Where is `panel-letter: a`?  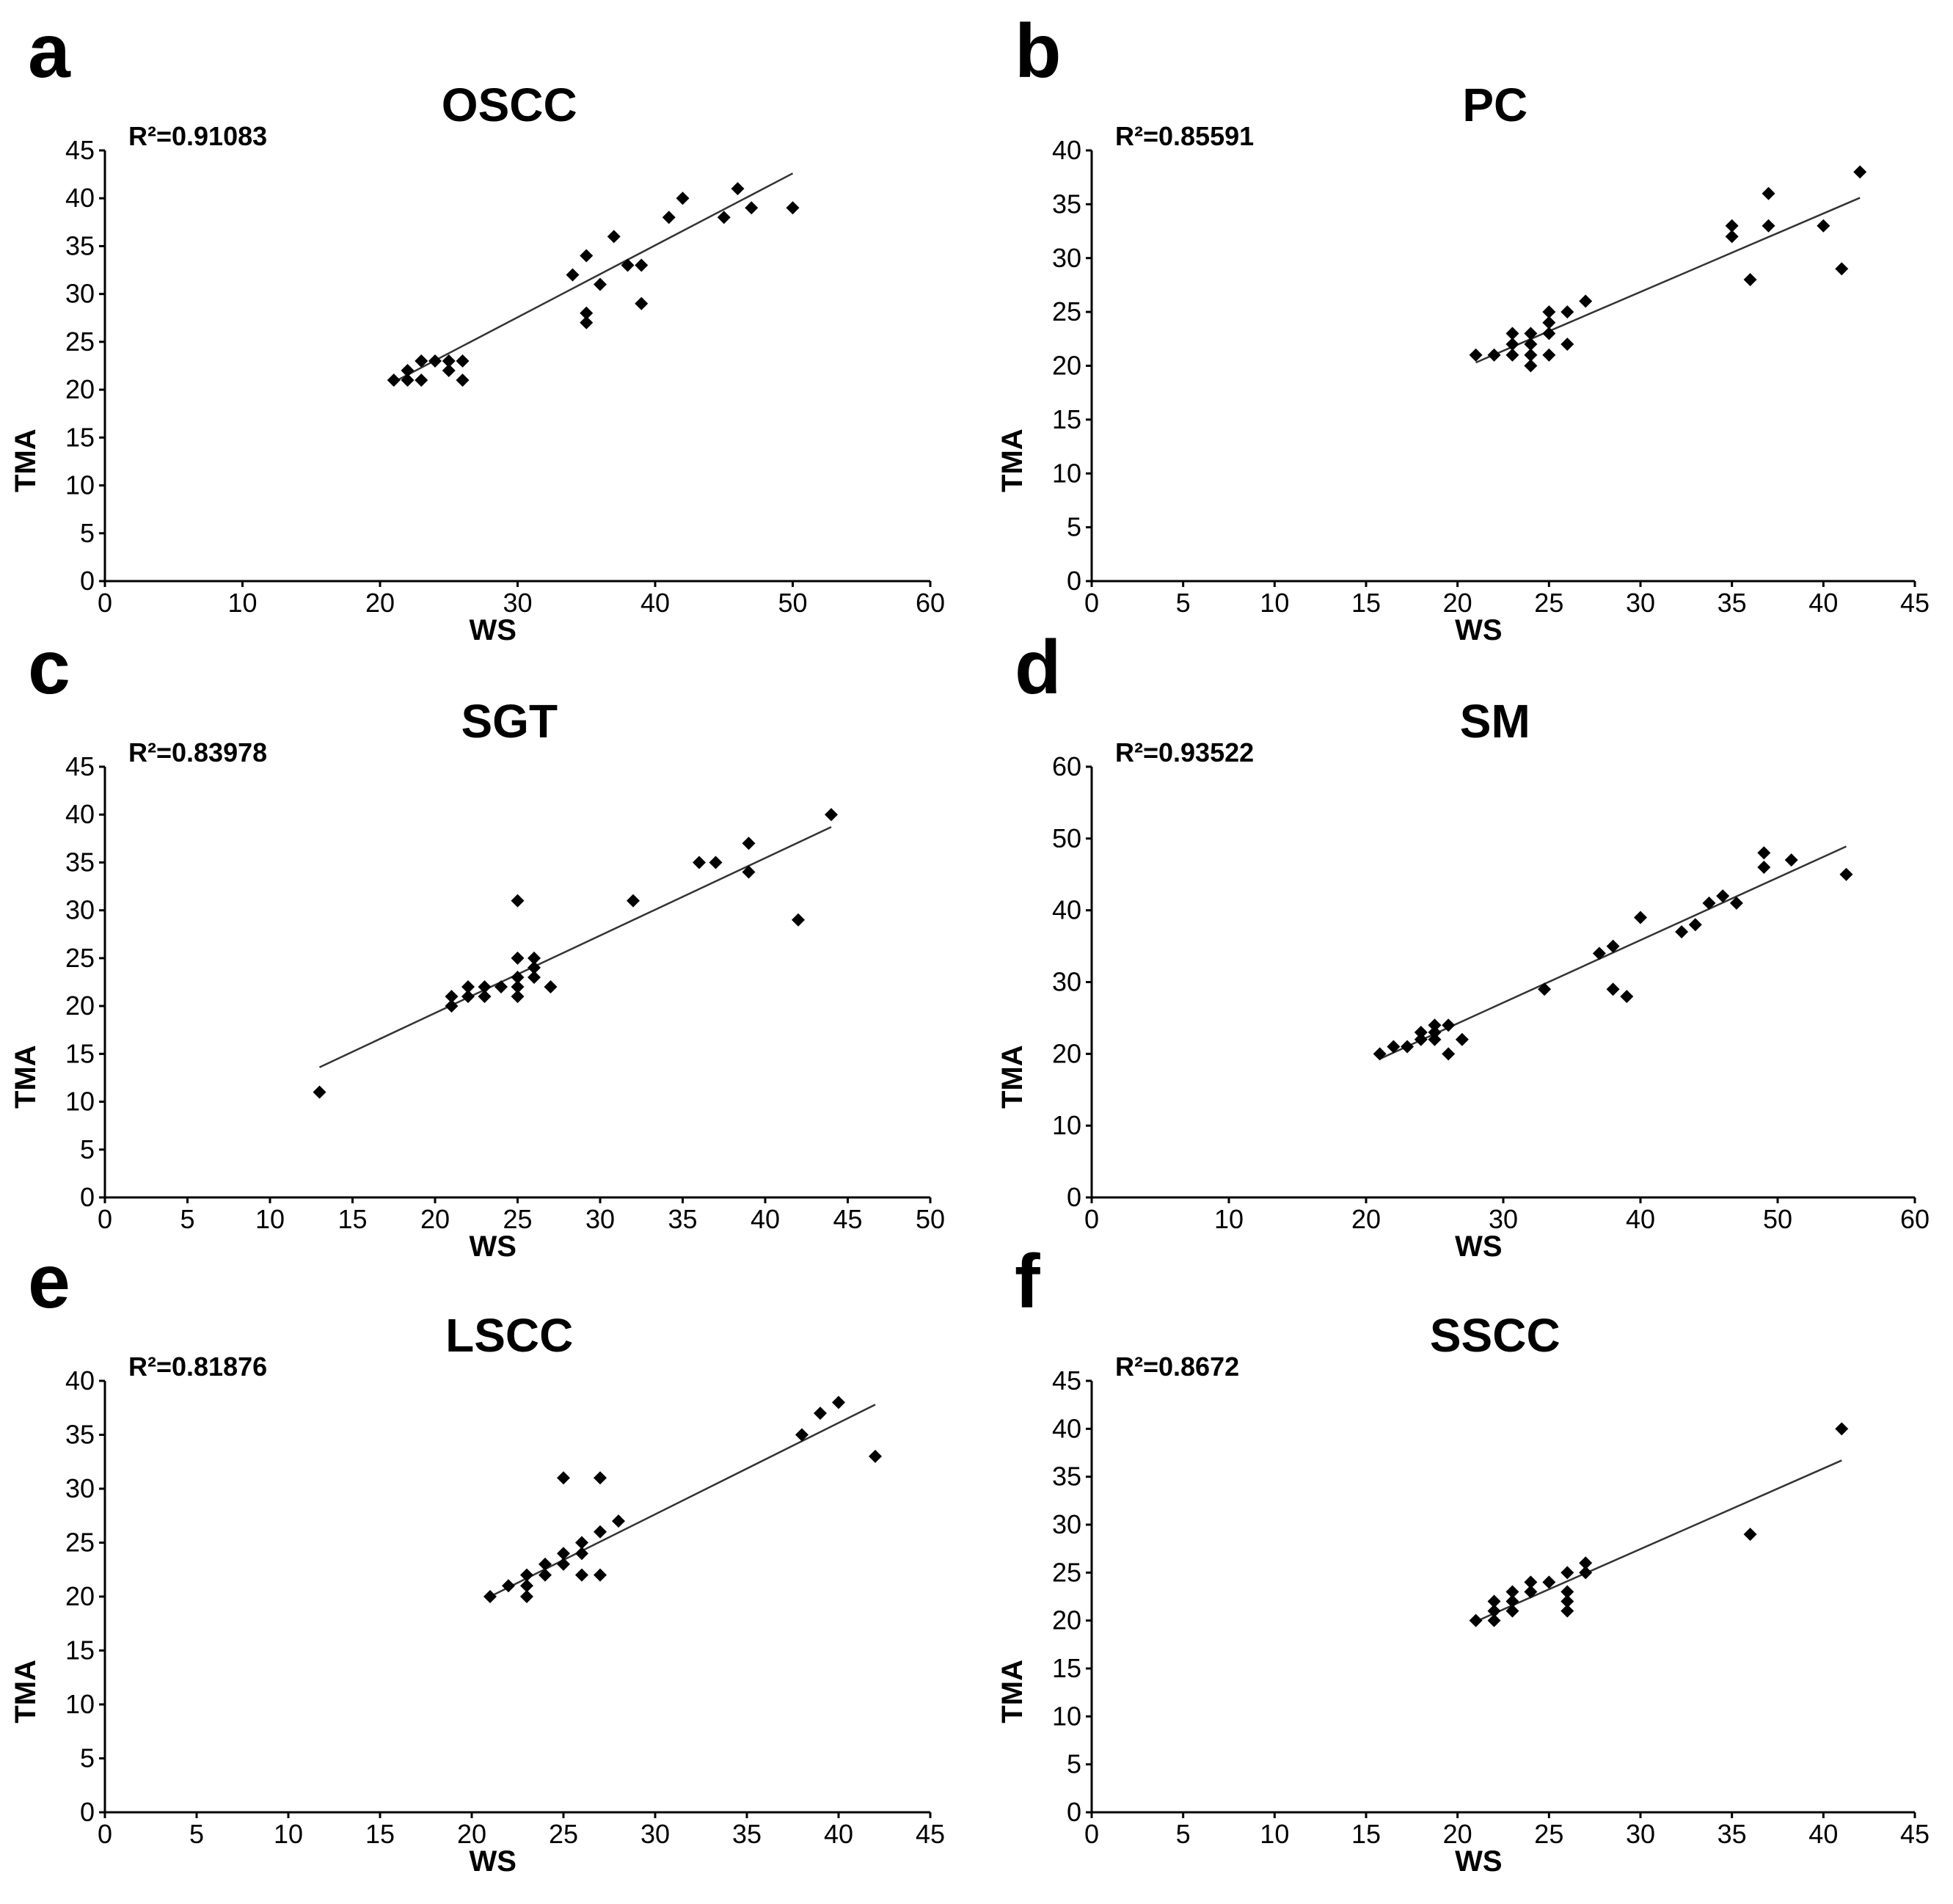
panel-letter: a is located at coordinates (49, 52).